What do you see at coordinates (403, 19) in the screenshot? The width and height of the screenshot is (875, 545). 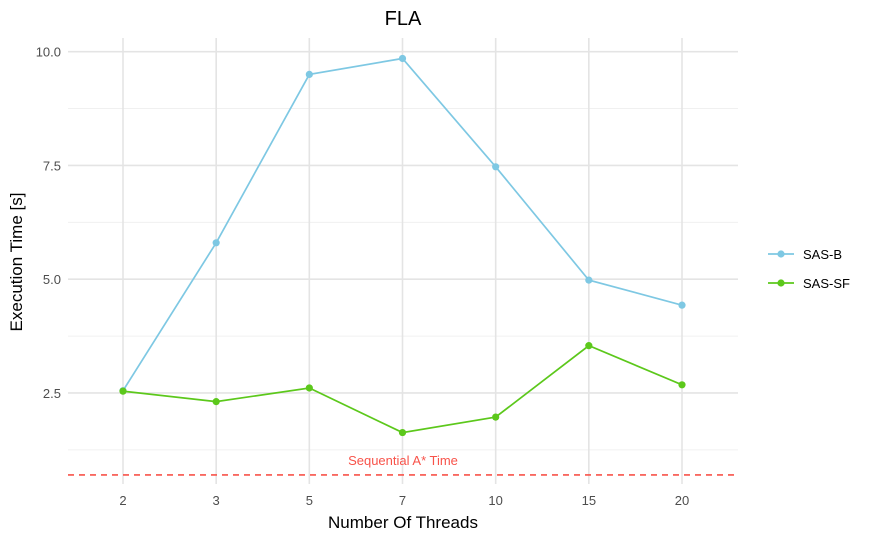 I see `chart-title: FLA` at bounding box center [403, 19].